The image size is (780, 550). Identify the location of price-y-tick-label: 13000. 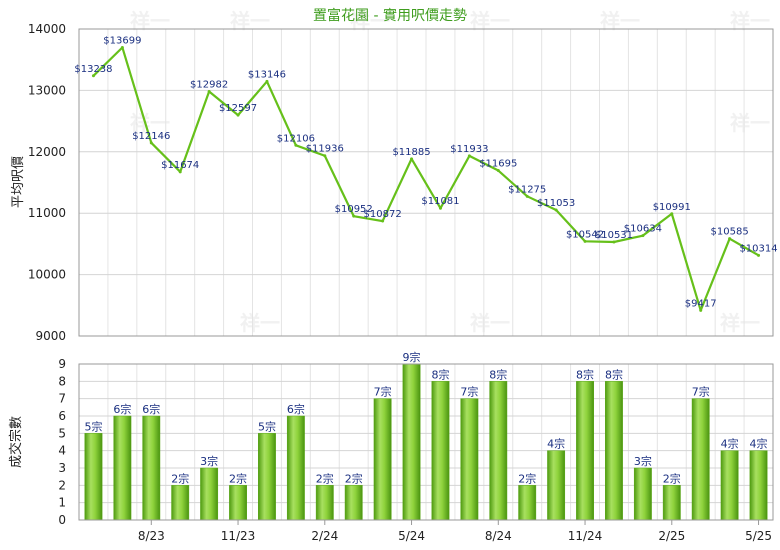
(47, 90).